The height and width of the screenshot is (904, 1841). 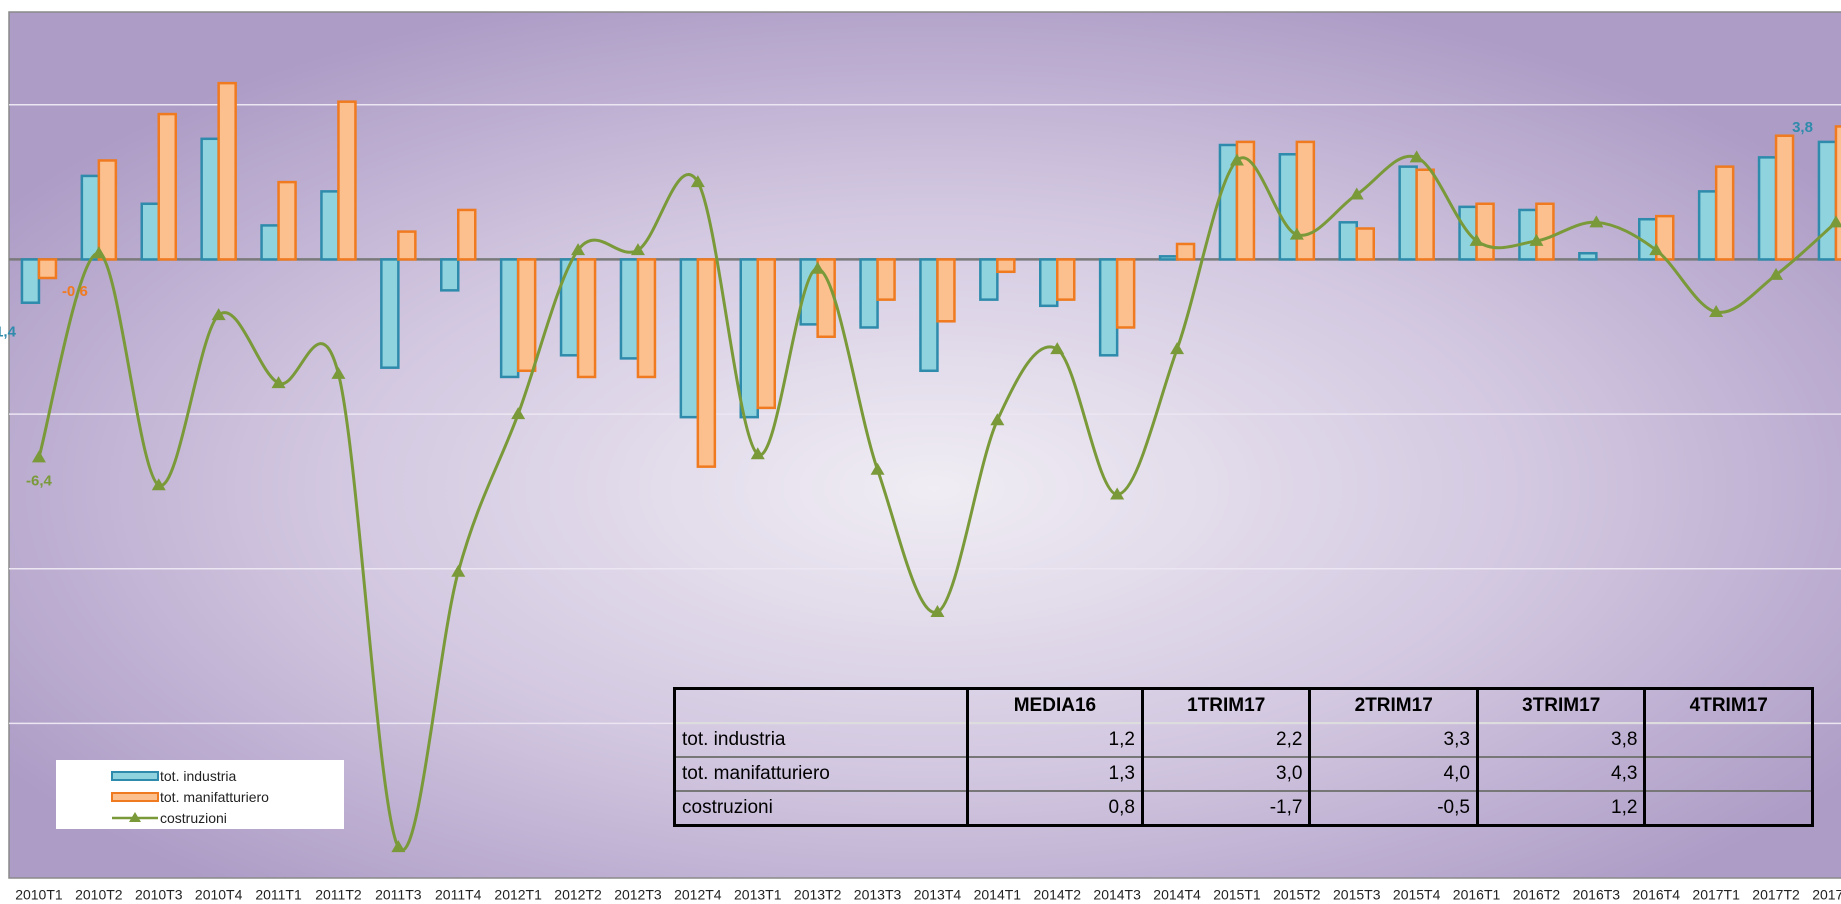 I want to click on legend-label: costruzioni, so click(x=193, y=818).